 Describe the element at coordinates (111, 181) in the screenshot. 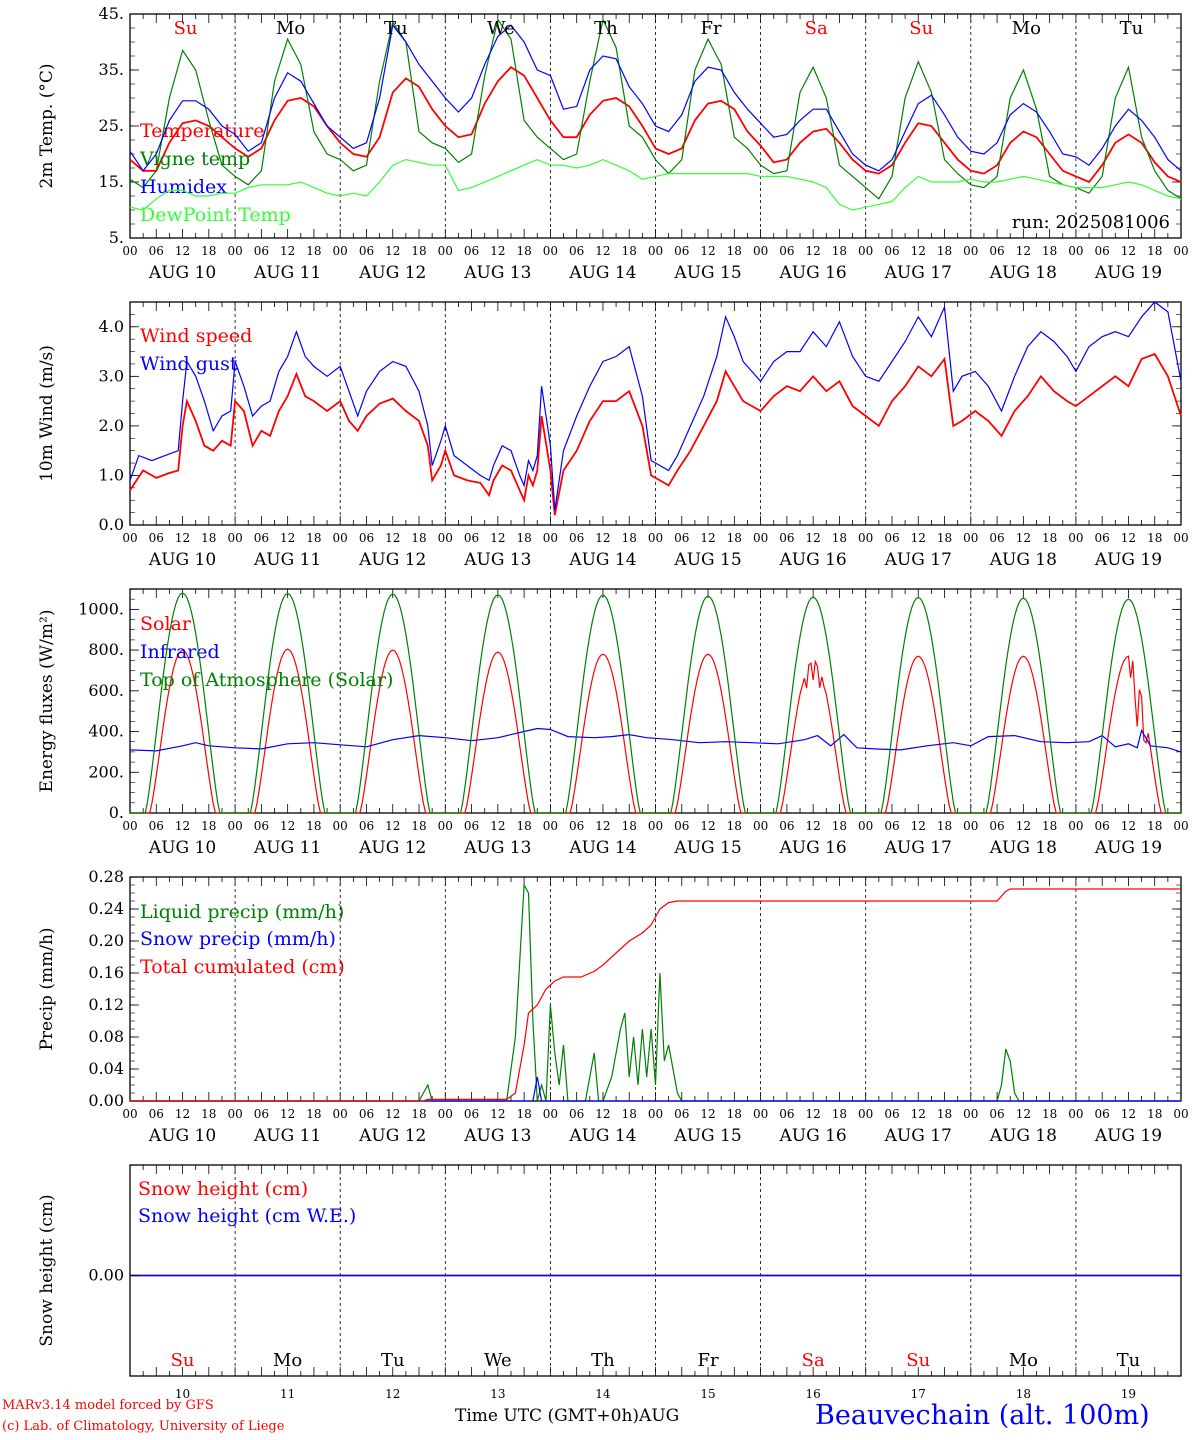

I see `y-tick-label: 15.` at that location.